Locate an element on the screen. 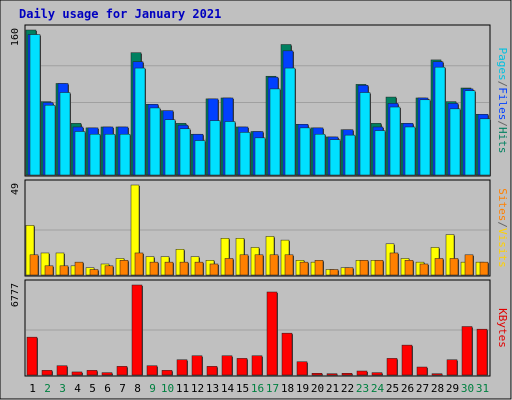 The height and width of the screenshot is (400, 512). day-label: 11 is located at coordinates (182, 388).